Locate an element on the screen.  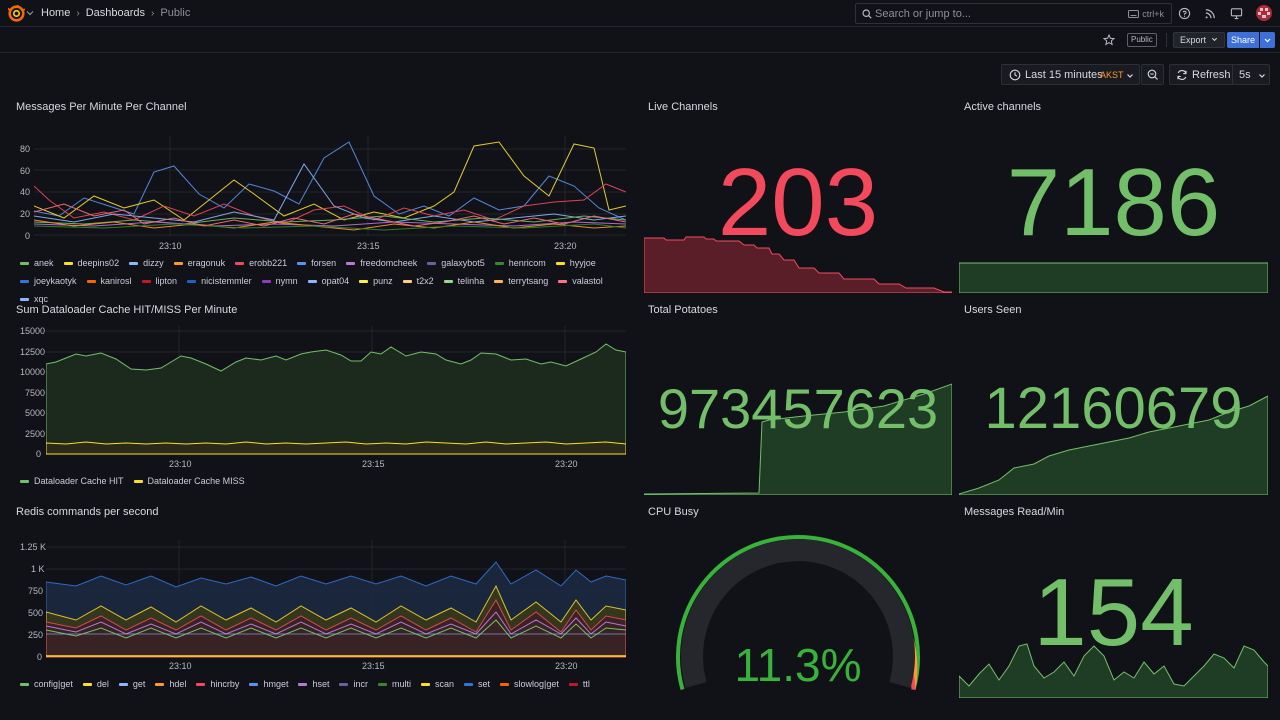
legend-item: set is located at coordinates (477, 684).